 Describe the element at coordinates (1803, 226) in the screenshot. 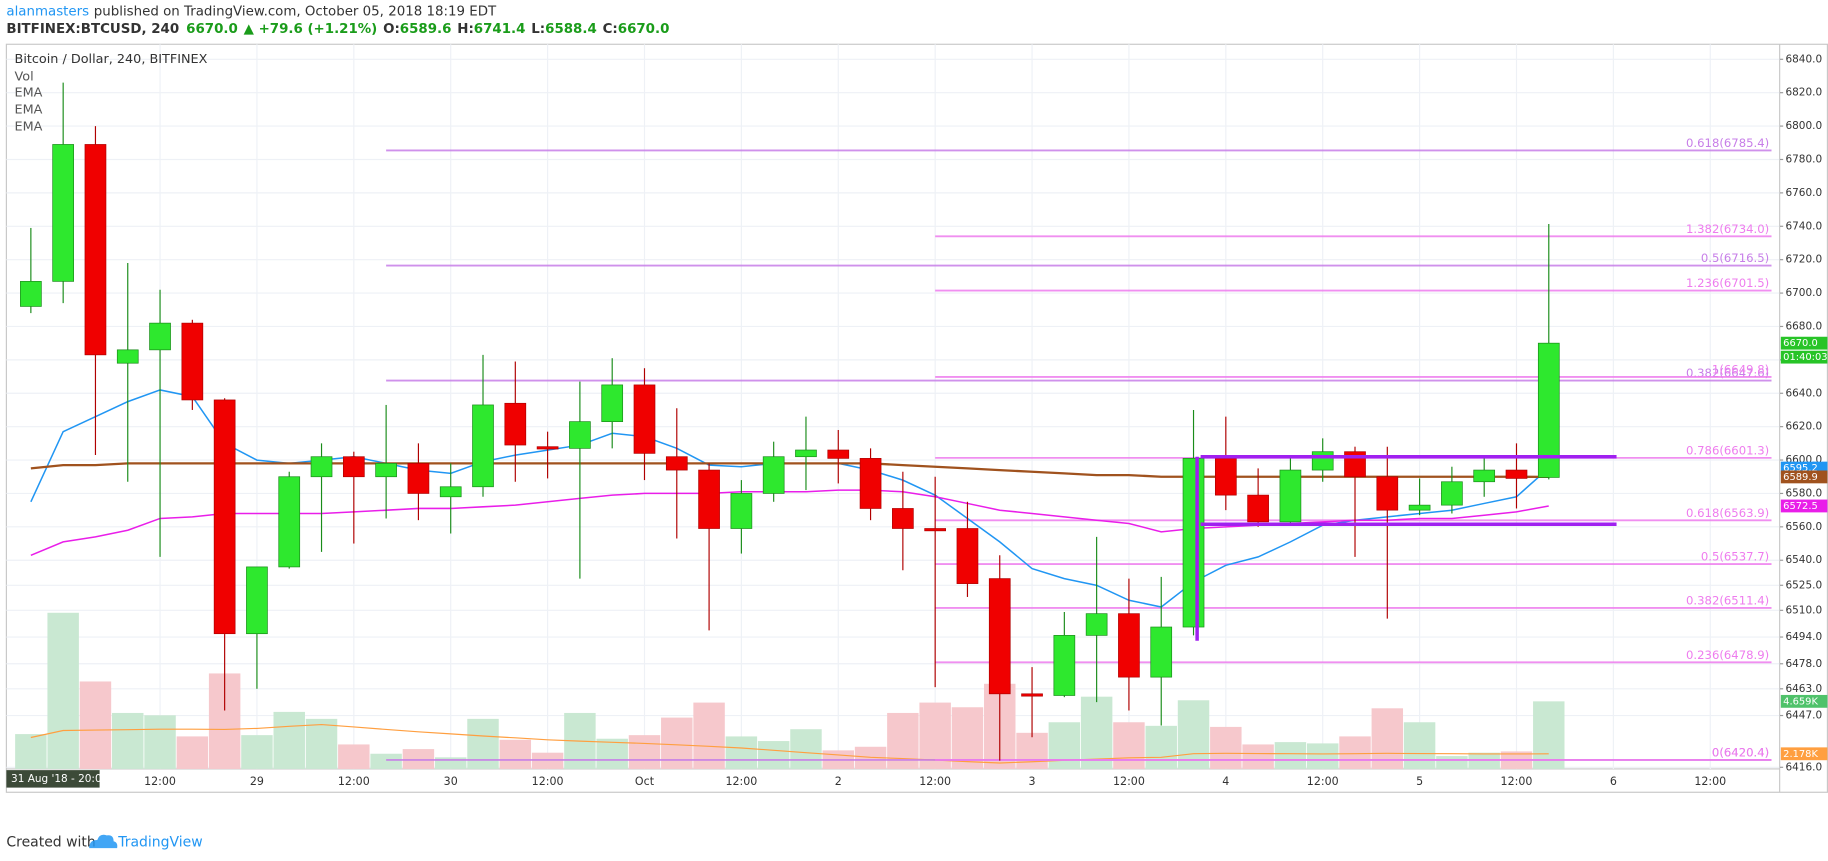

I see `y-tick-label: 6740.0` at that location.